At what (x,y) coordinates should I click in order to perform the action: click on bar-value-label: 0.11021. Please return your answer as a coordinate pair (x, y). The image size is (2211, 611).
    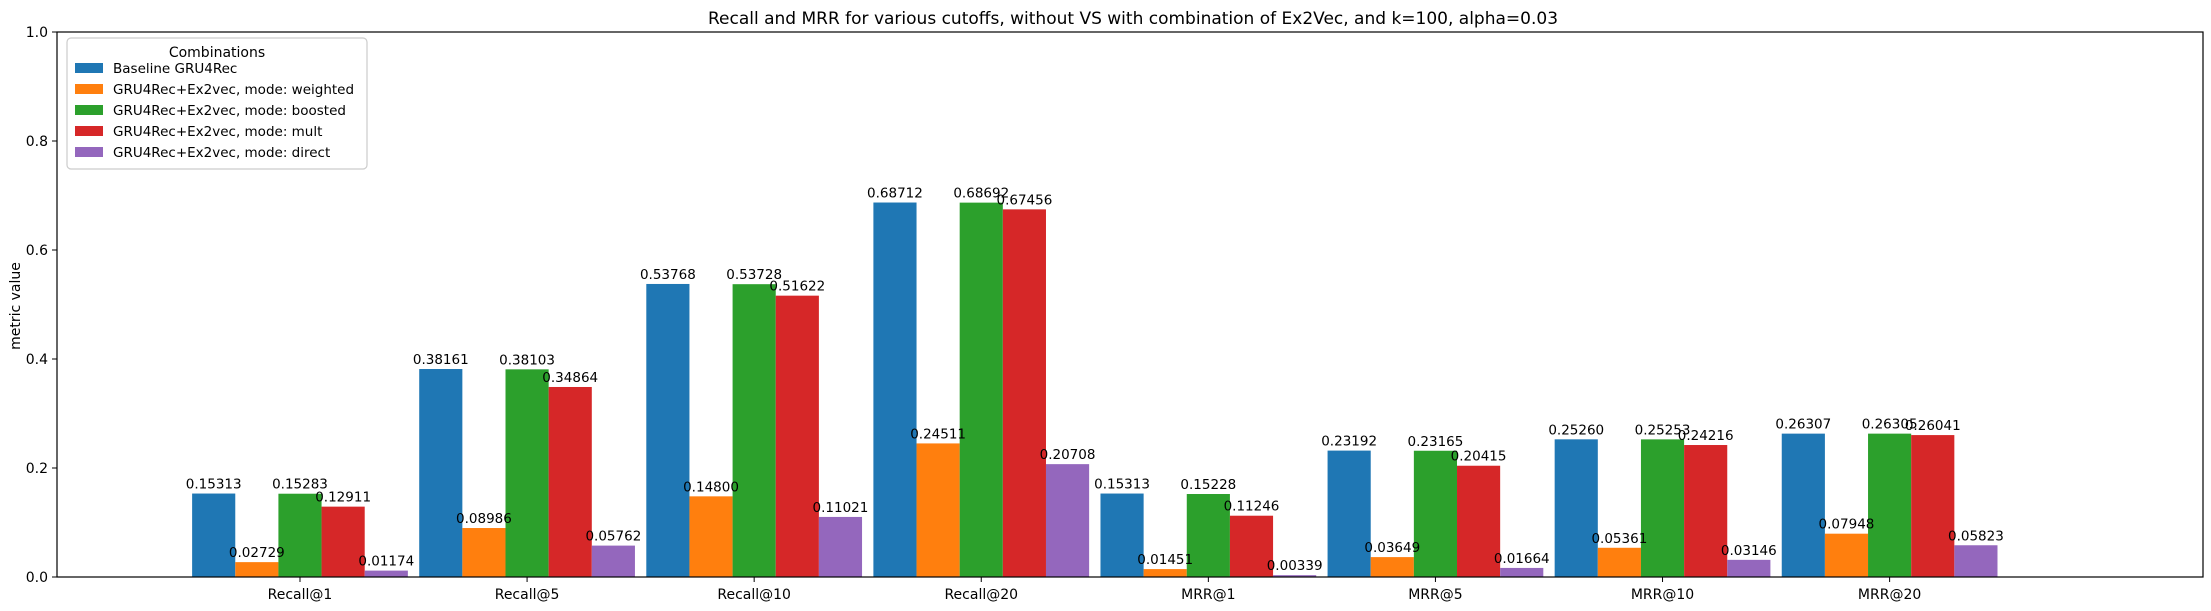
    Looking at the image, I should click on (841, 508).